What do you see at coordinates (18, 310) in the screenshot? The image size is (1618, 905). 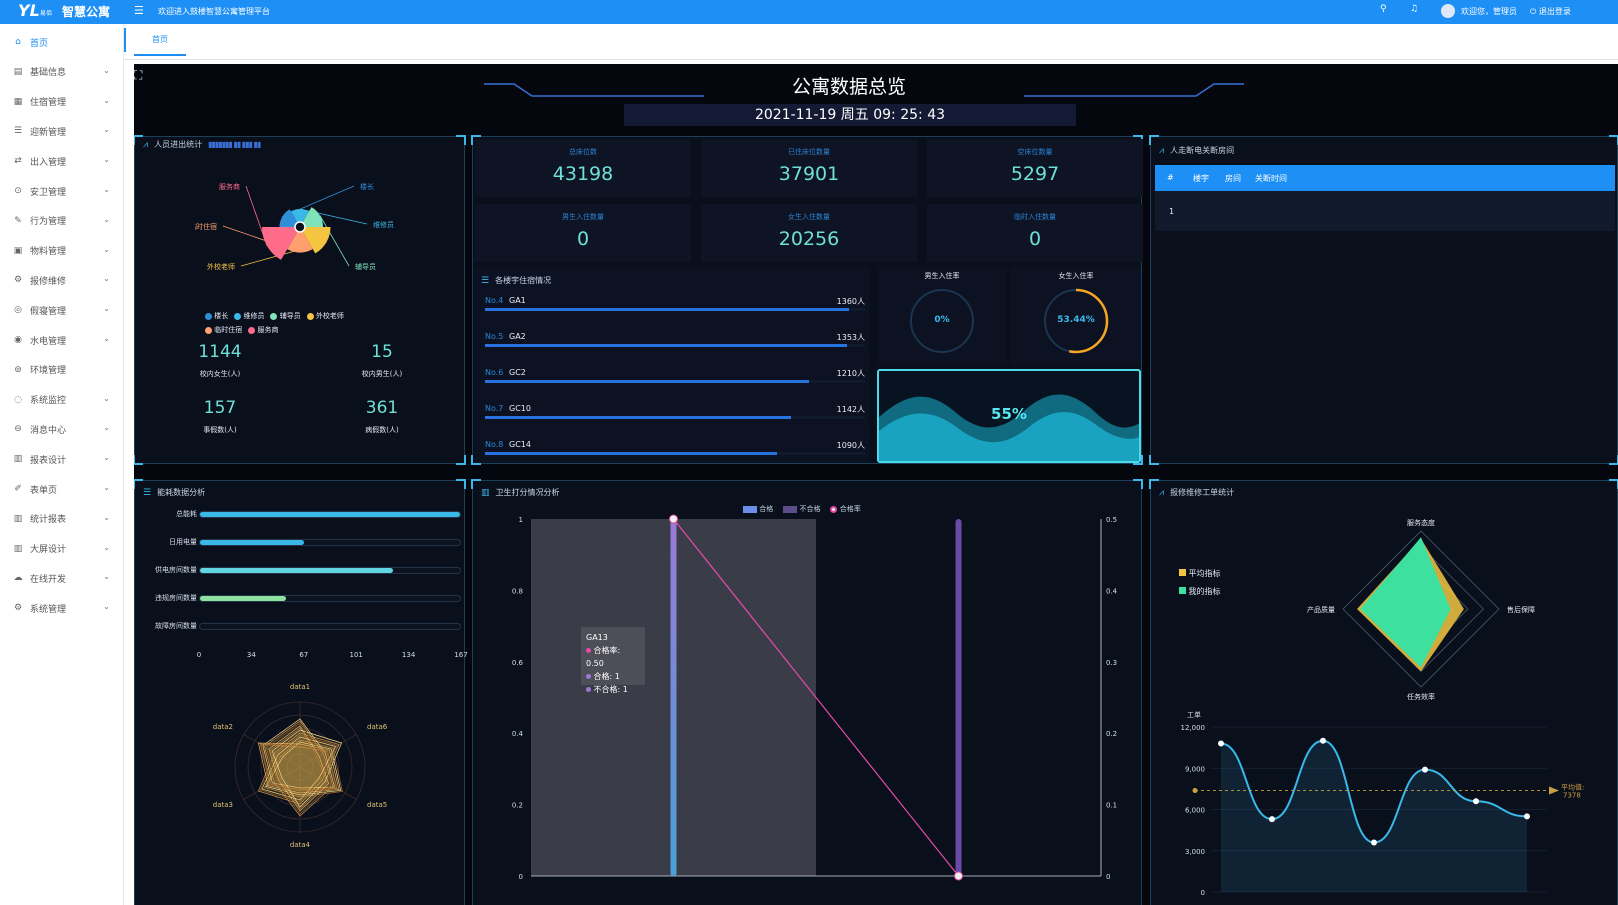 I see `moon-icon: ◎` at bounding box center [18, 310].